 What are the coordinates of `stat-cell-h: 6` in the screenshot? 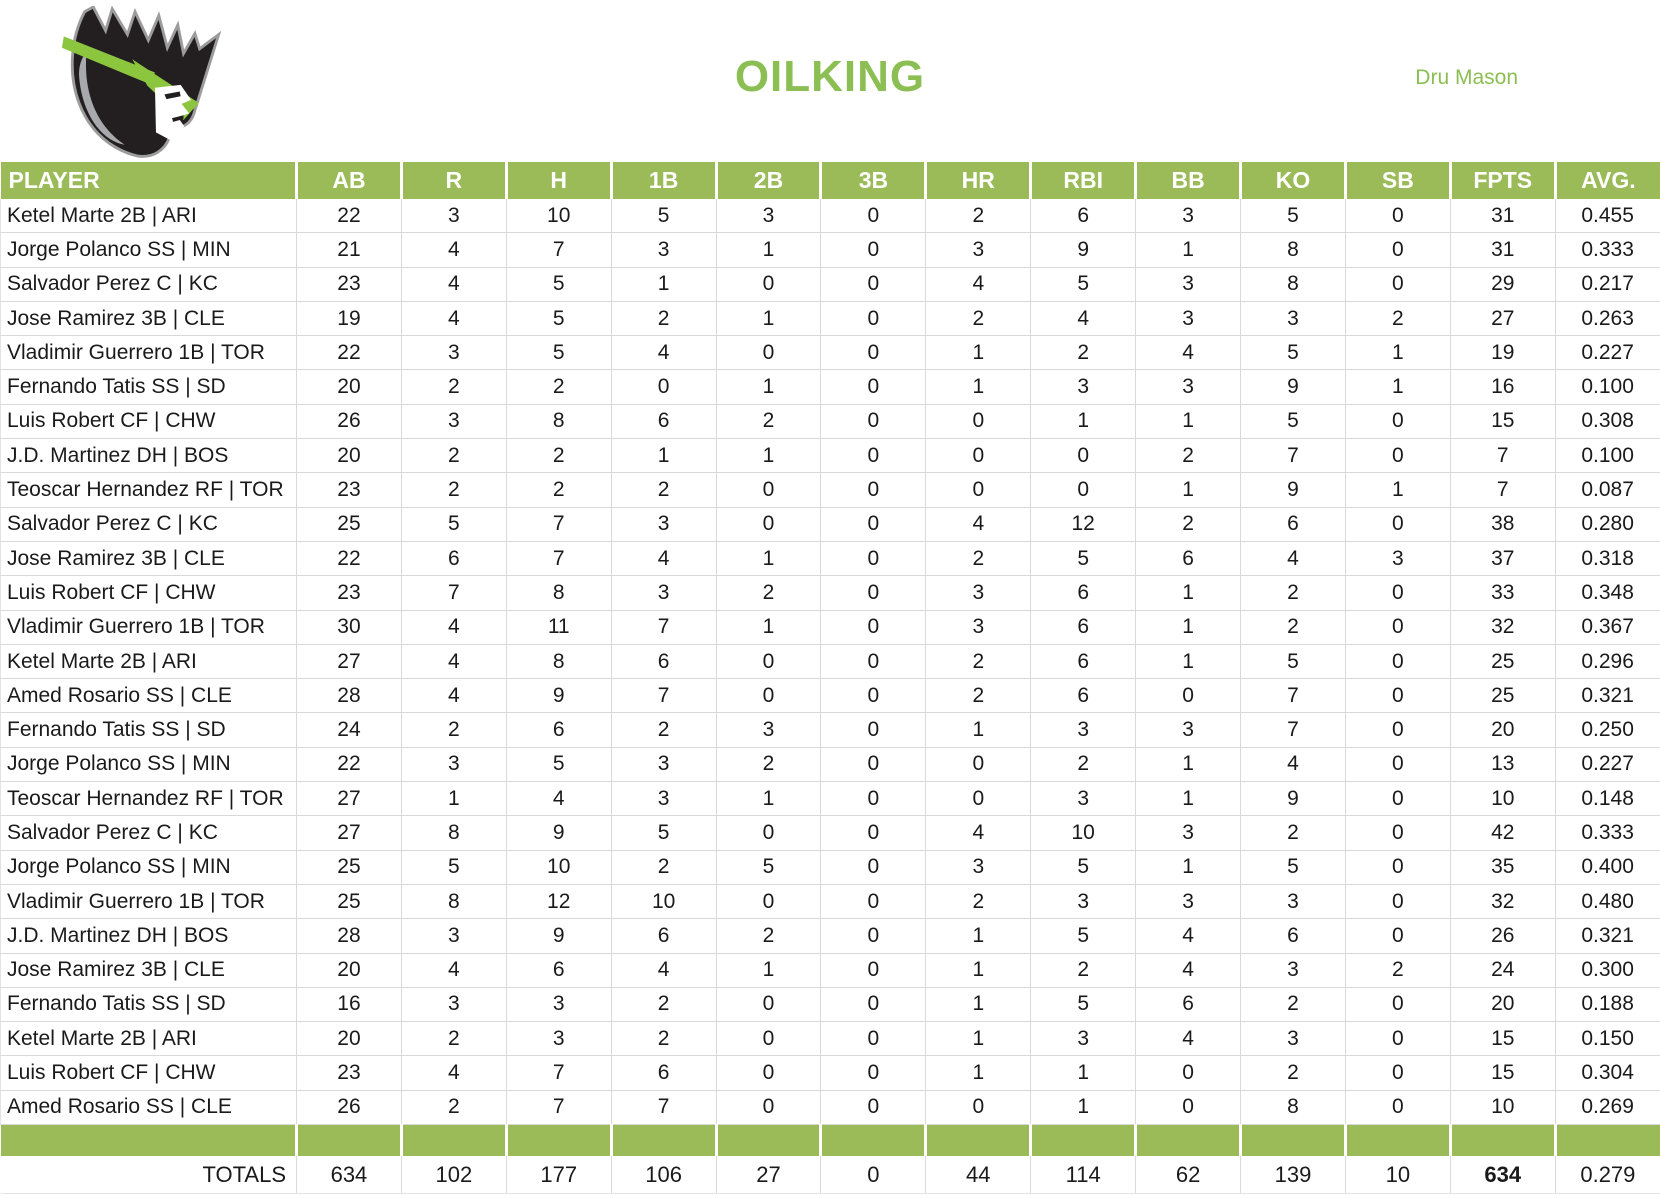 It's located at (558, 730).